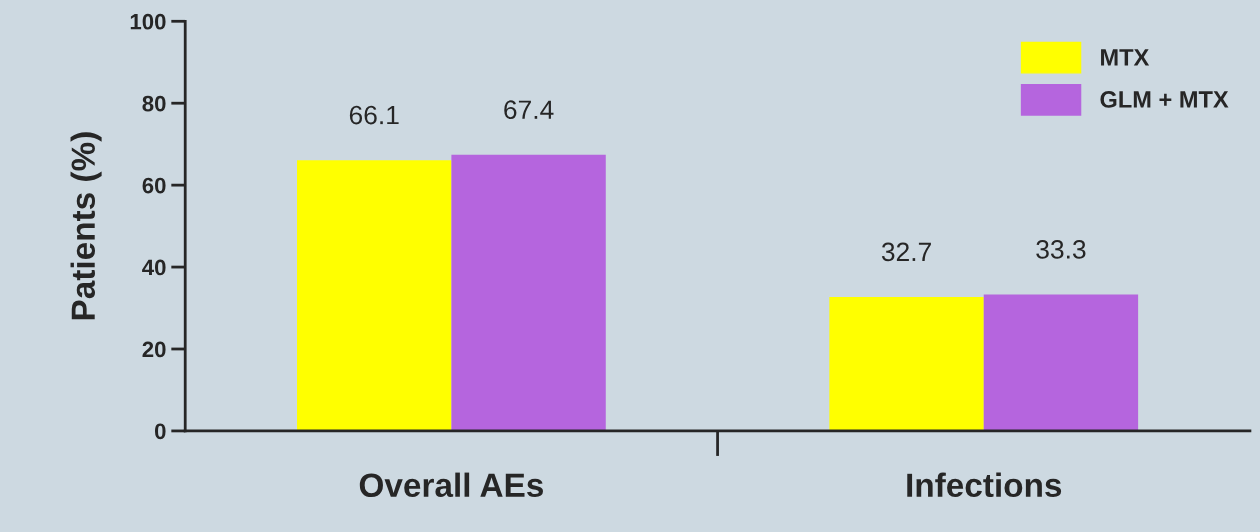 This screenshot has width=1260, height=532. I want to click on data-label: 66.1, so click(374, 115).